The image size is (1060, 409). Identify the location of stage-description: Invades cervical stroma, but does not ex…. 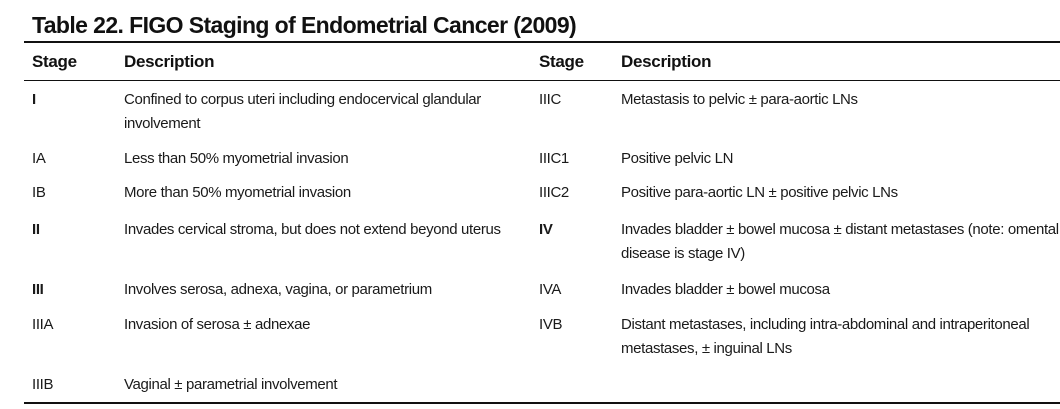
(312, 229).